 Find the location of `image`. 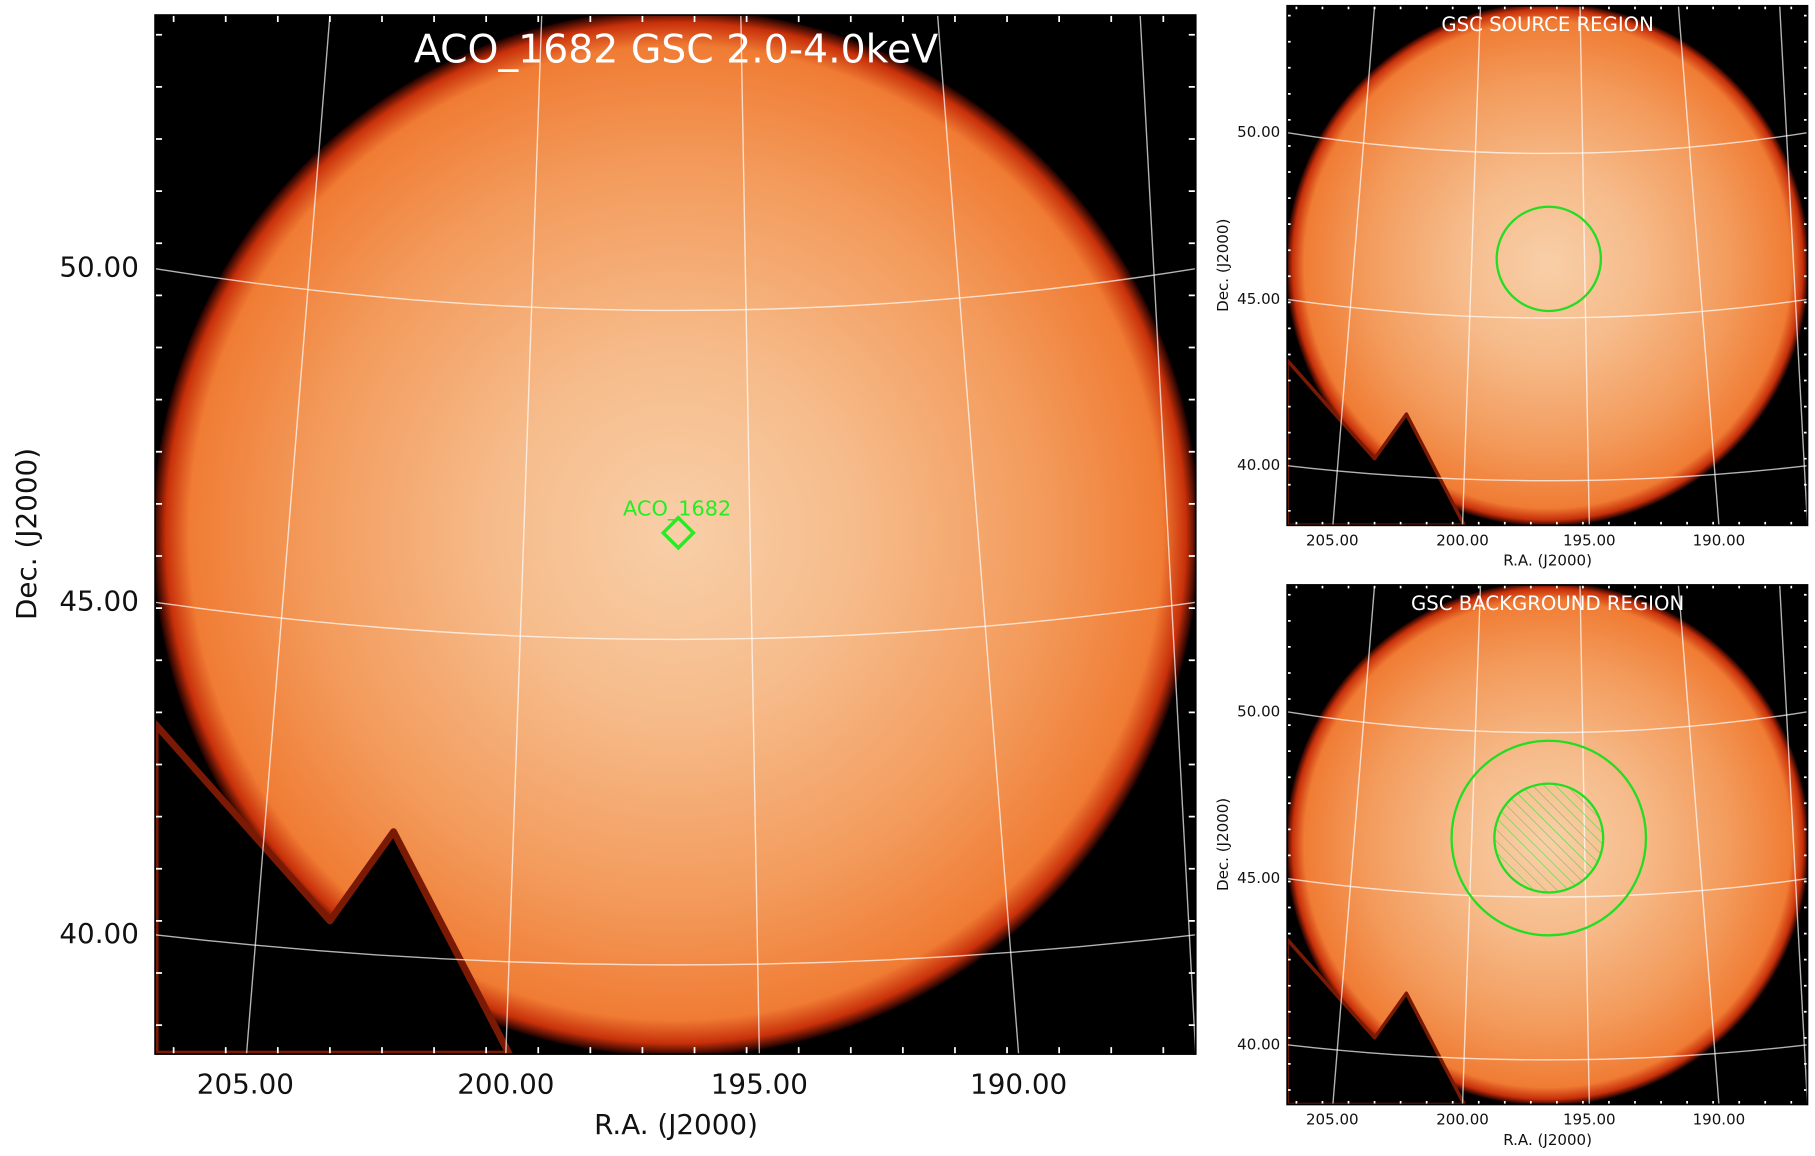

image is located at coordinates (1547, 265).